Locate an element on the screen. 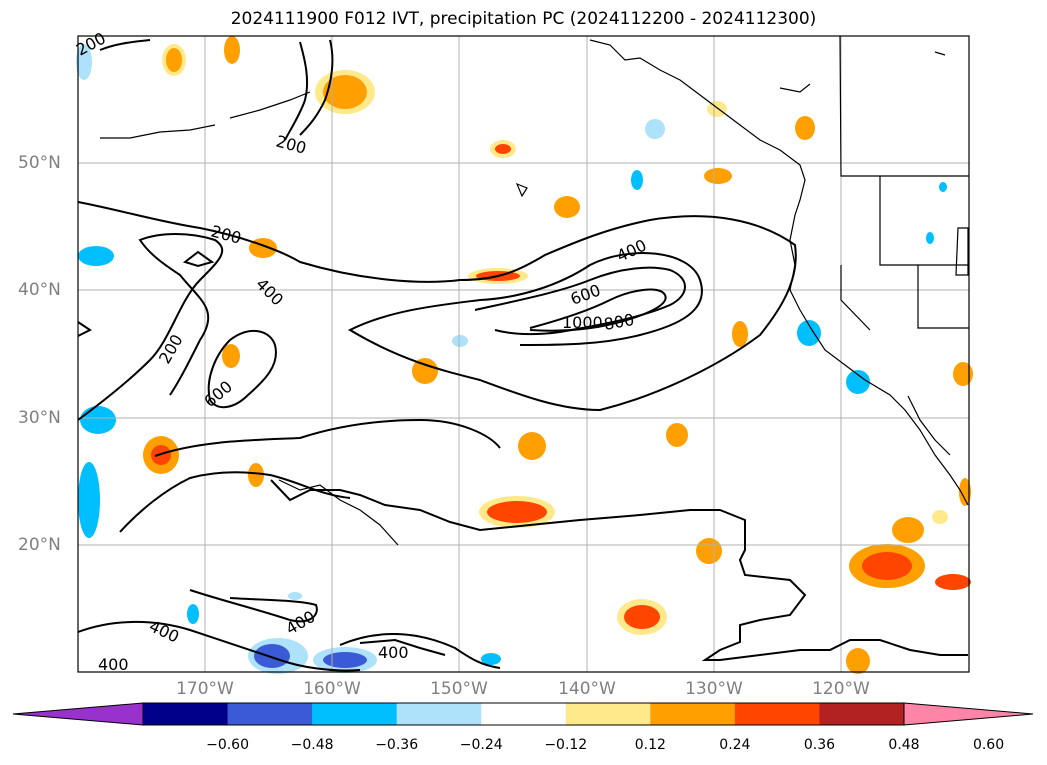 The width and height of the screenshot is (1047, 765). colorbar-frame is located at coordinates (523, 714).